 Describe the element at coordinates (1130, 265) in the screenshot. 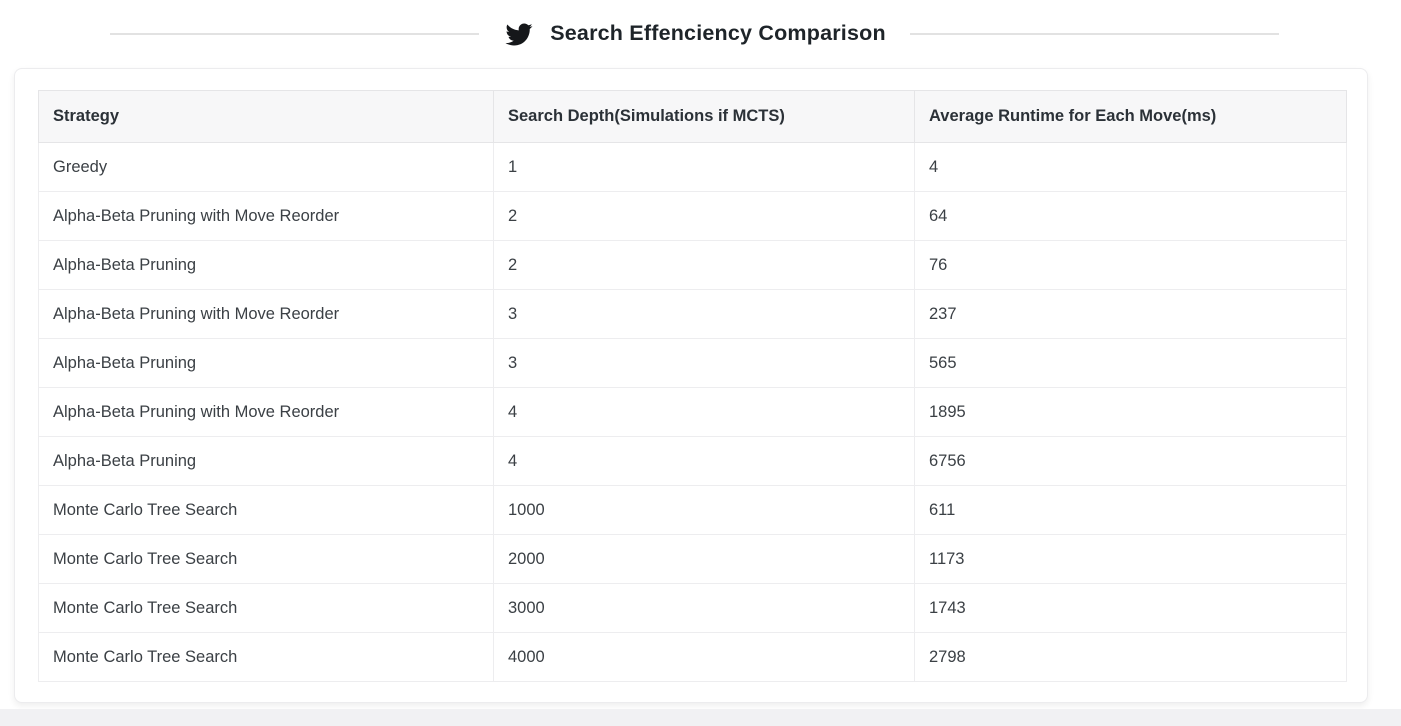

I see `table-cell: 76` at that location.